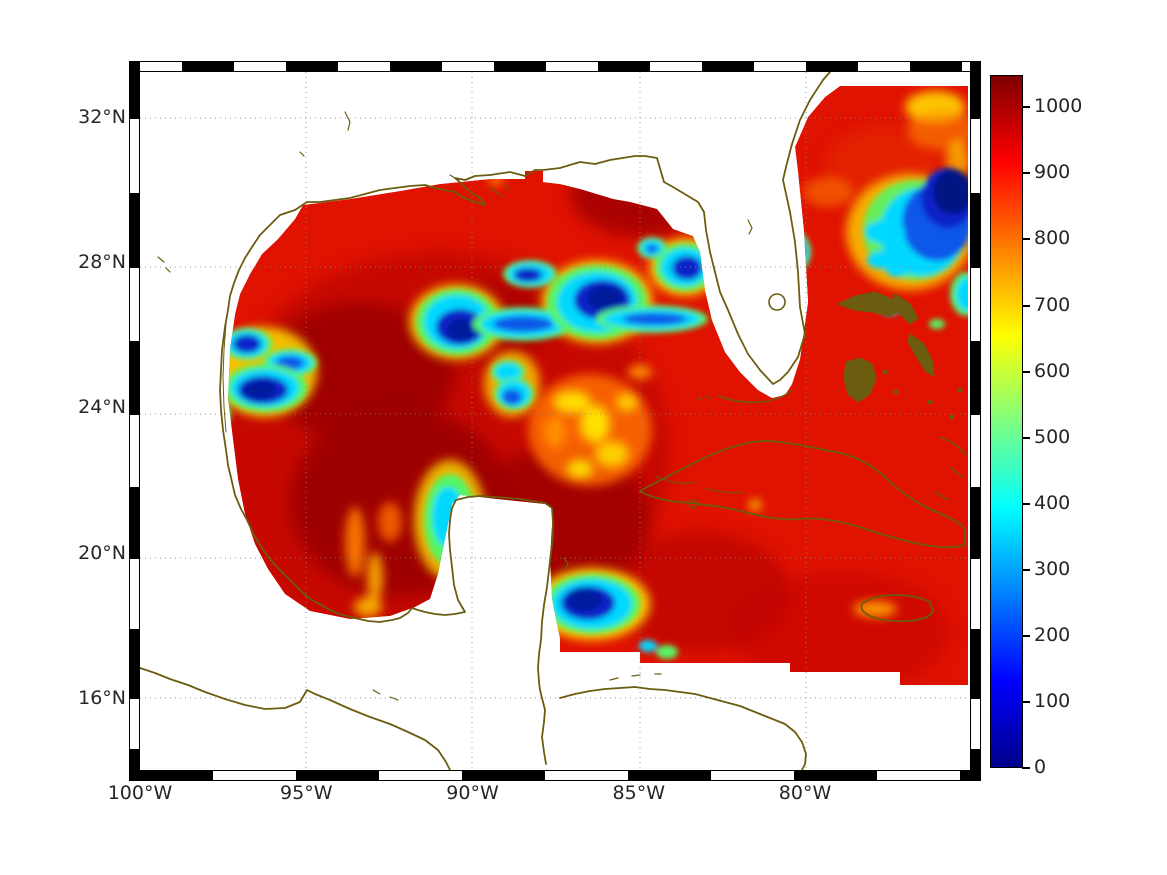 This screenshot has width=1167, height=875. I want to click on lat-tick-label: 32°N, so click(102, 117).